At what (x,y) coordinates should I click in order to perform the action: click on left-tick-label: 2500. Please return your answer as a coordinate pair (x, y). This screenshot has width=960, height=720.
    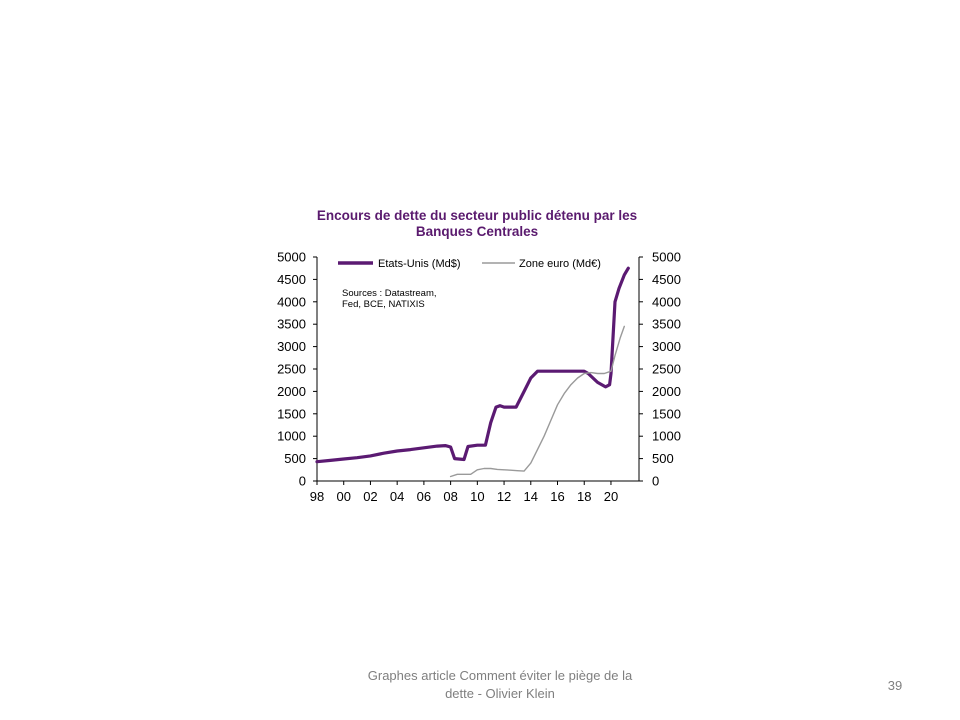
    Looking at the image, I should click on (291, 369).